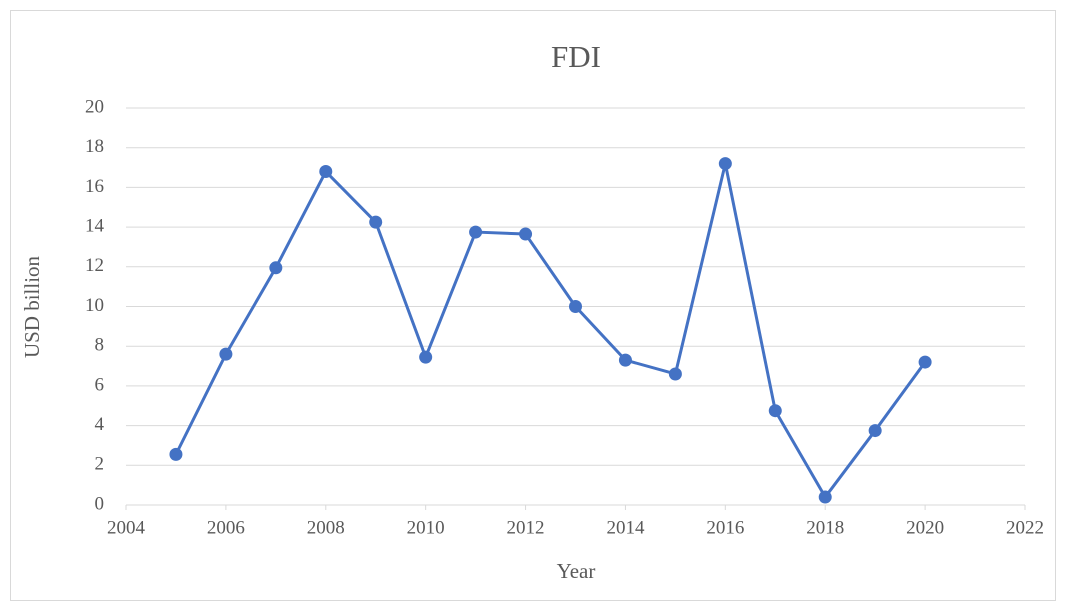 Image resolution: width=1066 pixels, height=612 pixels. Describe the element at coordinates (126, 527) in the screenshot. I see `x-tick-label: 2004` at that location.